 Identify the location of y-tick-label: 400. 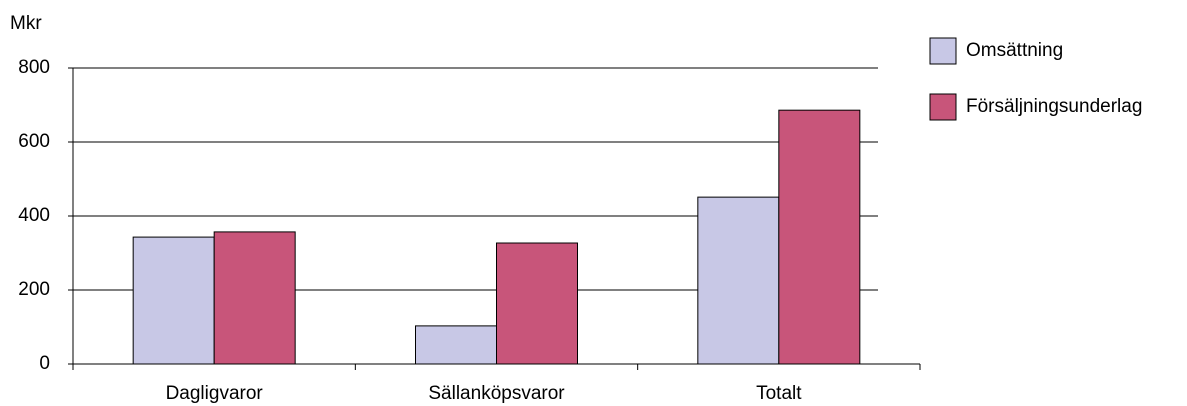
(34, 215).